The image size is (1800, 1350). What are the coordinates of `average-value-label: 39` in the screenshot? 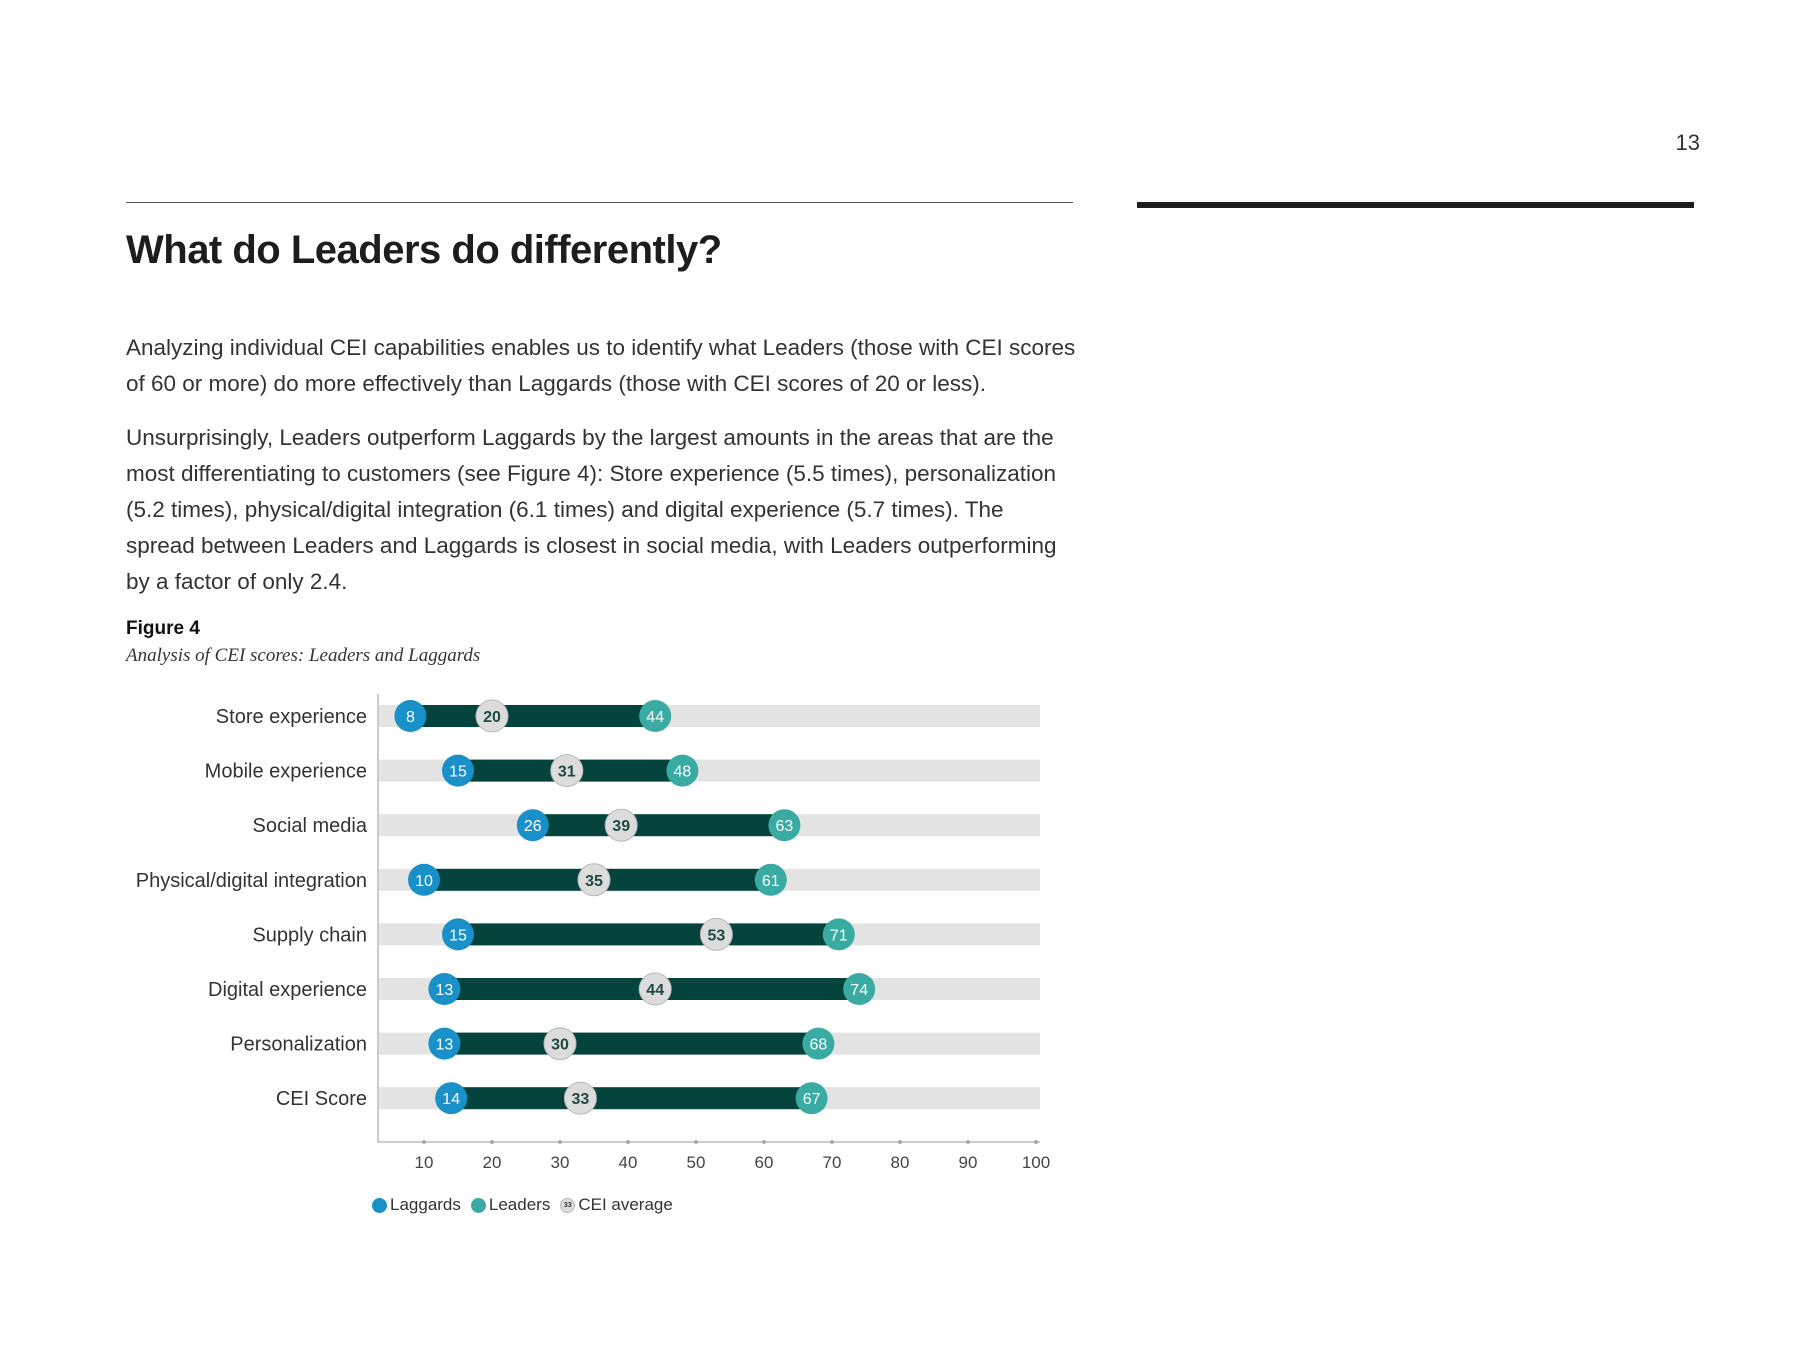 It's located at (621, 826).